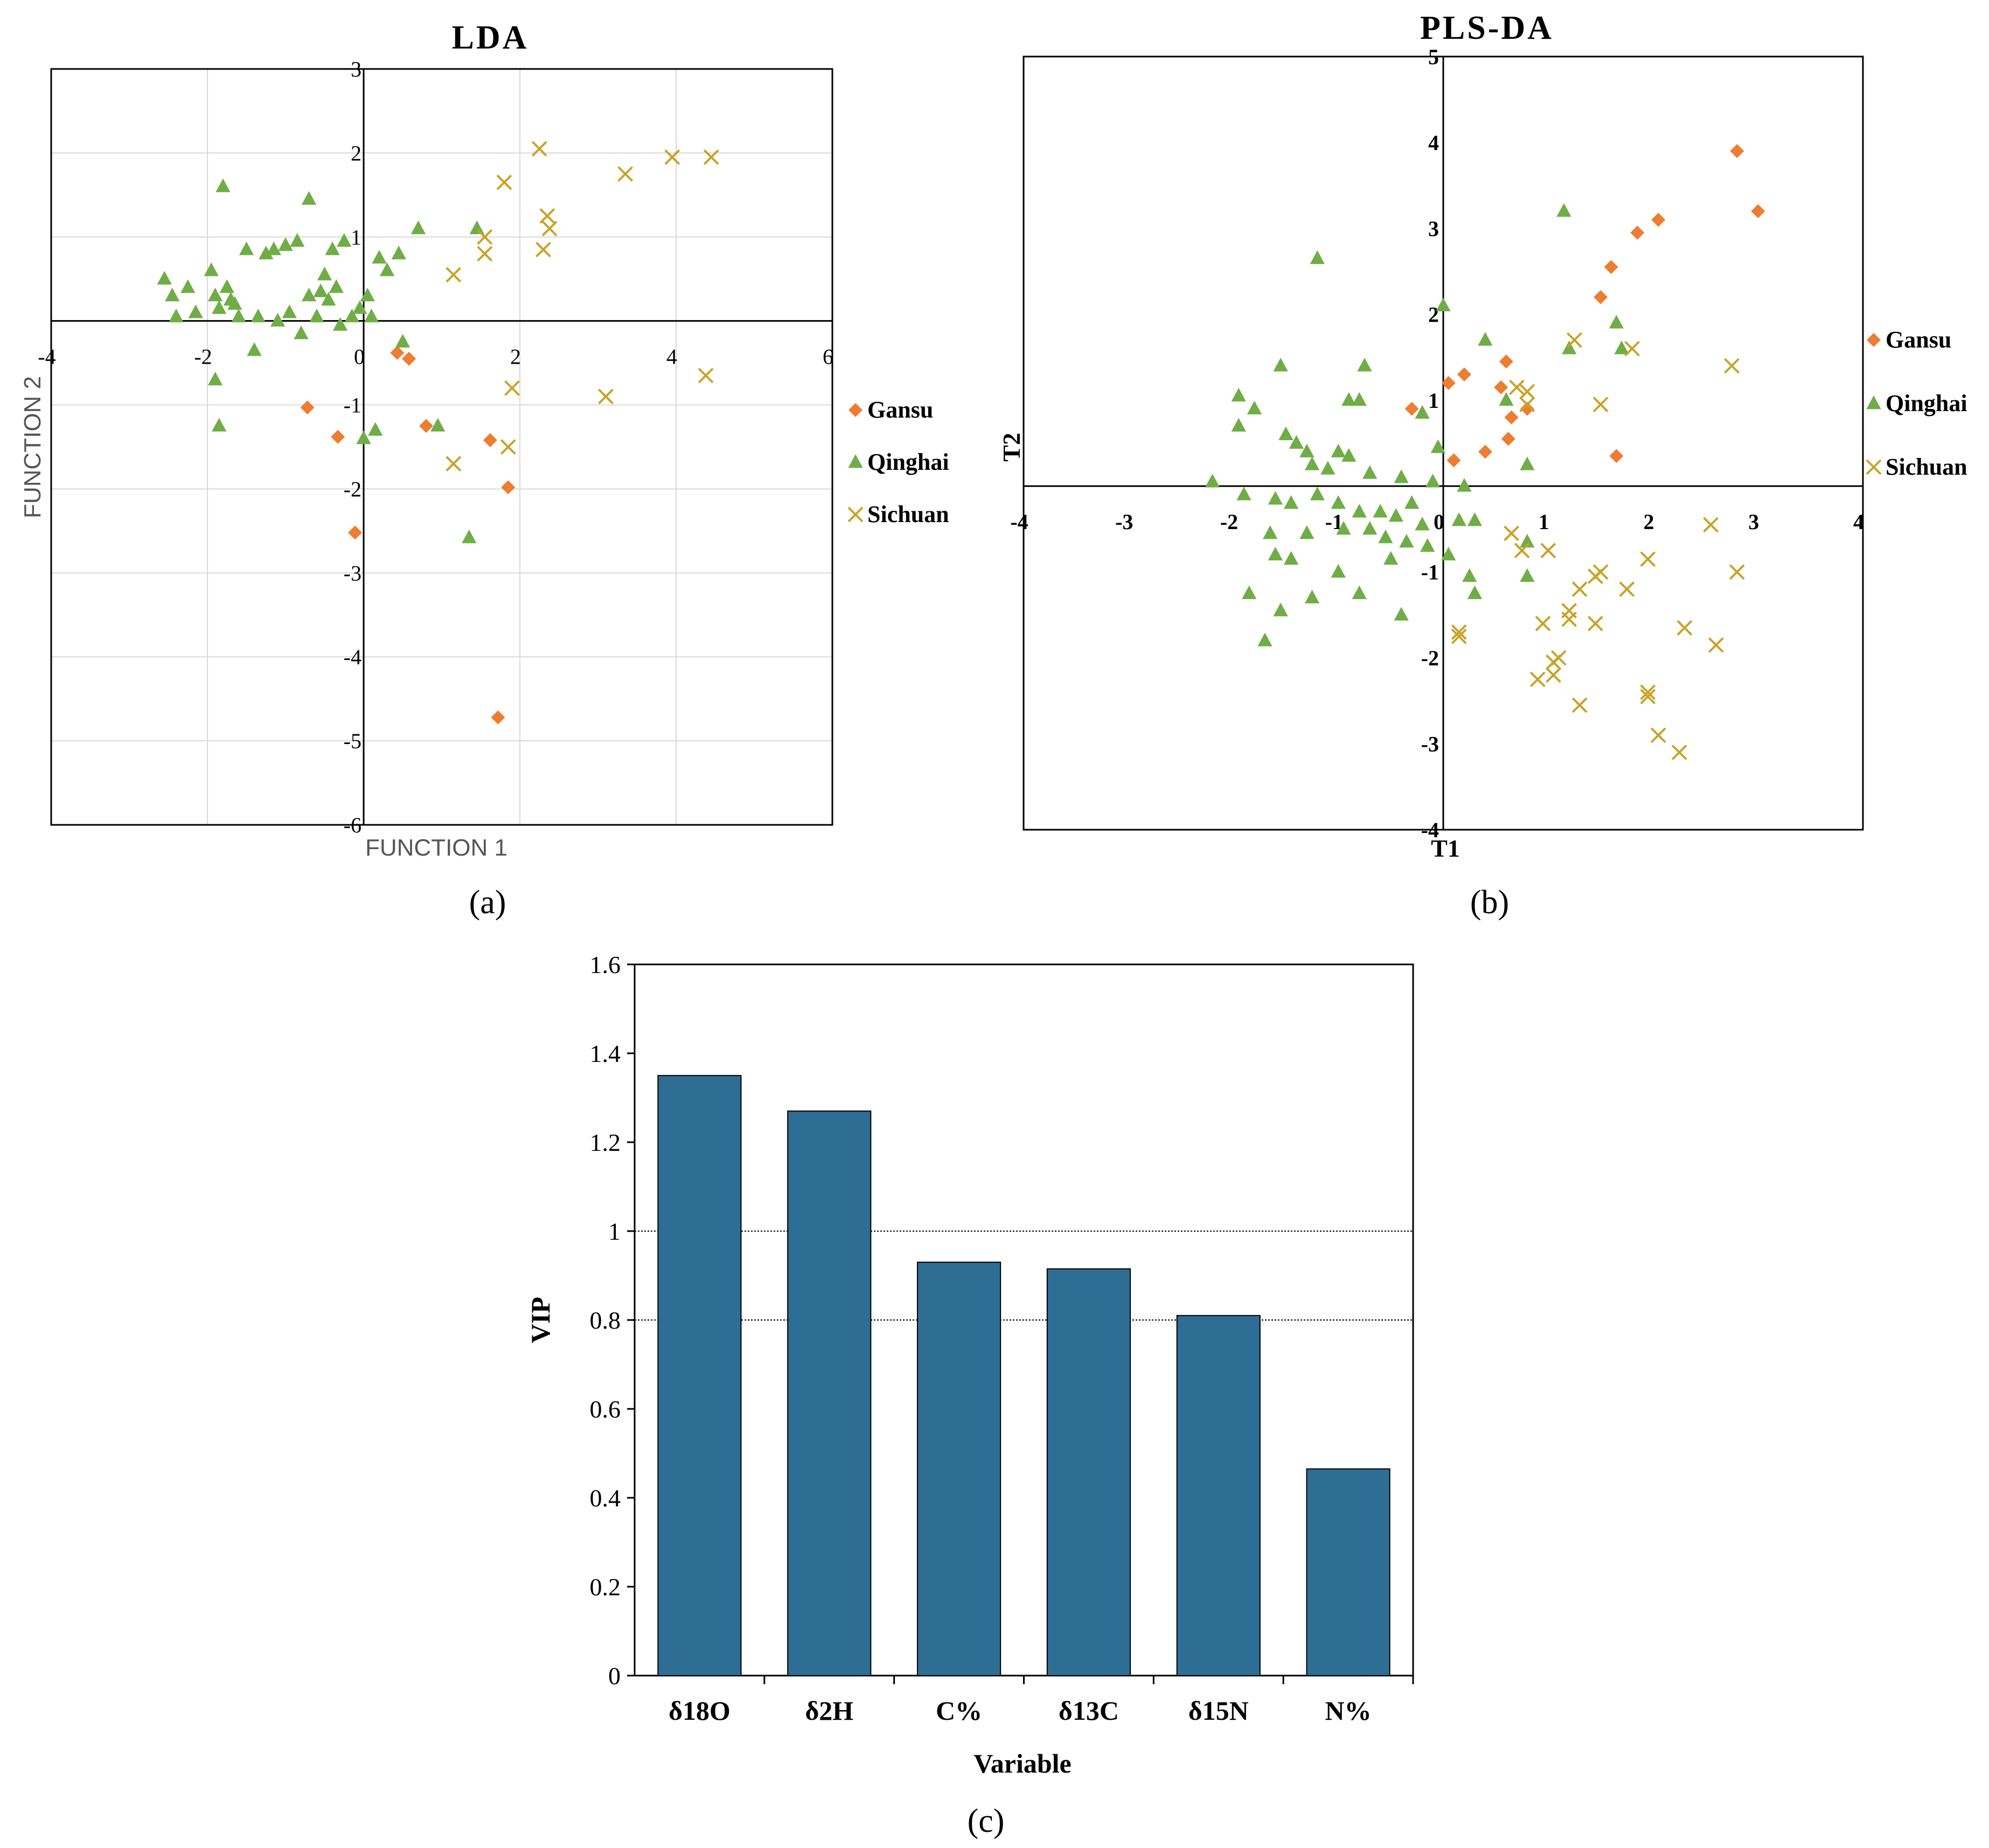 The height and width of the screenshot is (1848, 1989). Describe the element at coordinates (356, 69) in the screenshot. I see `lda-y-tick-label: 3` at that location.